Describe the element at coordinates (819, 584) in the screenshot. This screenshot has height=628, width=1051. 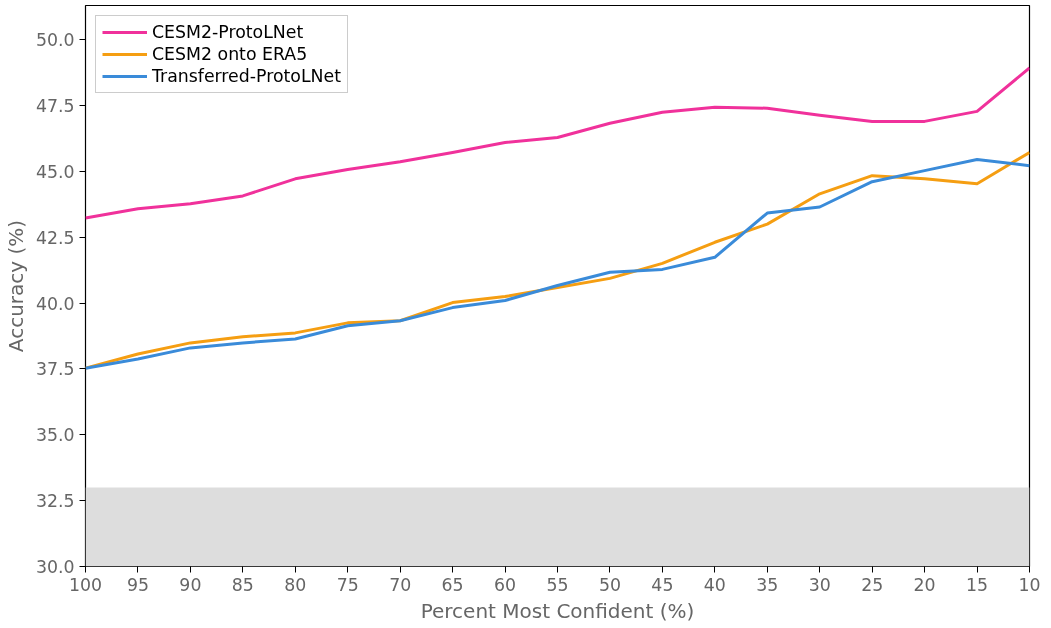
I see `x-tick-label: 30` at that location.